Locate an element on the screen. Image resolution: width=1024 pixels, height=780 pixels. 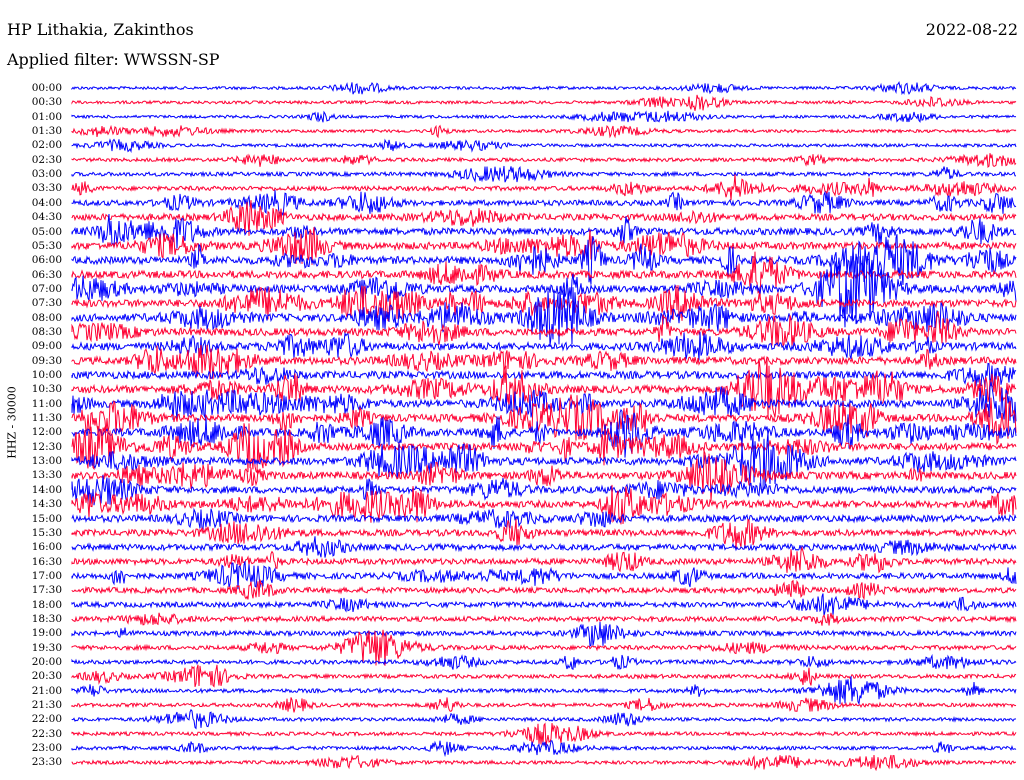
tick-label: 15:30 is located at coordinates (46, 532).